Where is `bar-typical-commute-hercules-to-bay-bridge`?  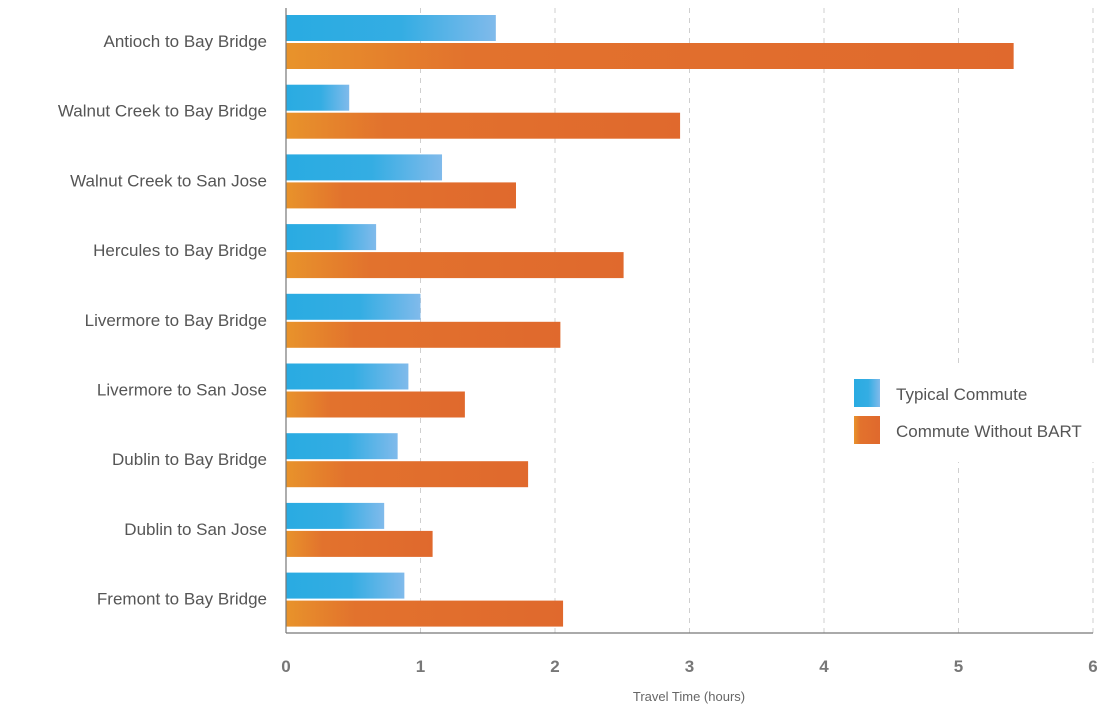
bar-typical-commute-hercules-to-bay-bridge is located at coordinates (331, 237).